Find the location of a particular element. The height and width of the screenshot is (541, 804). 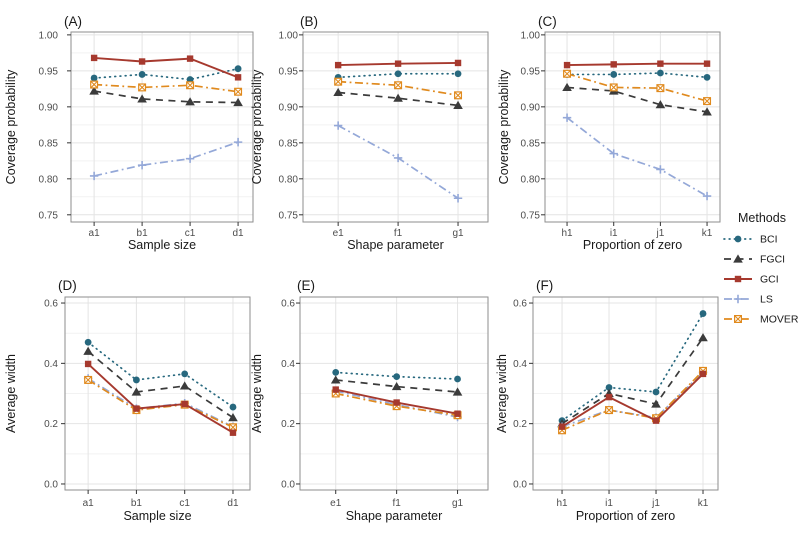

legend-item-label: FGCI is located at coordinates (772, 260).